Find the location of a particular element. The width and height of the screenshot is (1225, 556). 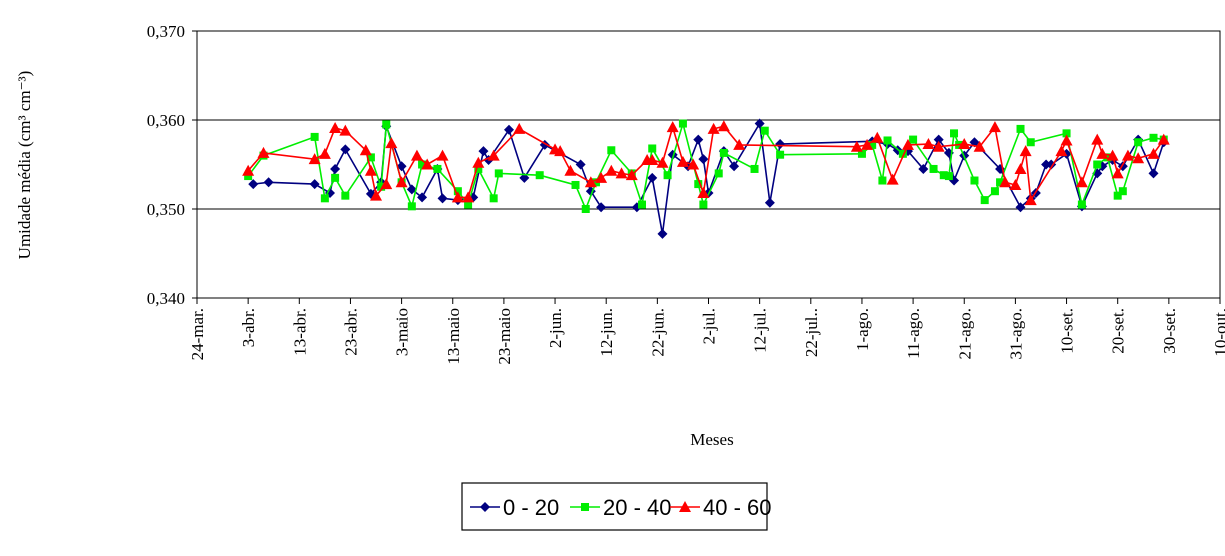

series-line is located at coordinates (706, 163).